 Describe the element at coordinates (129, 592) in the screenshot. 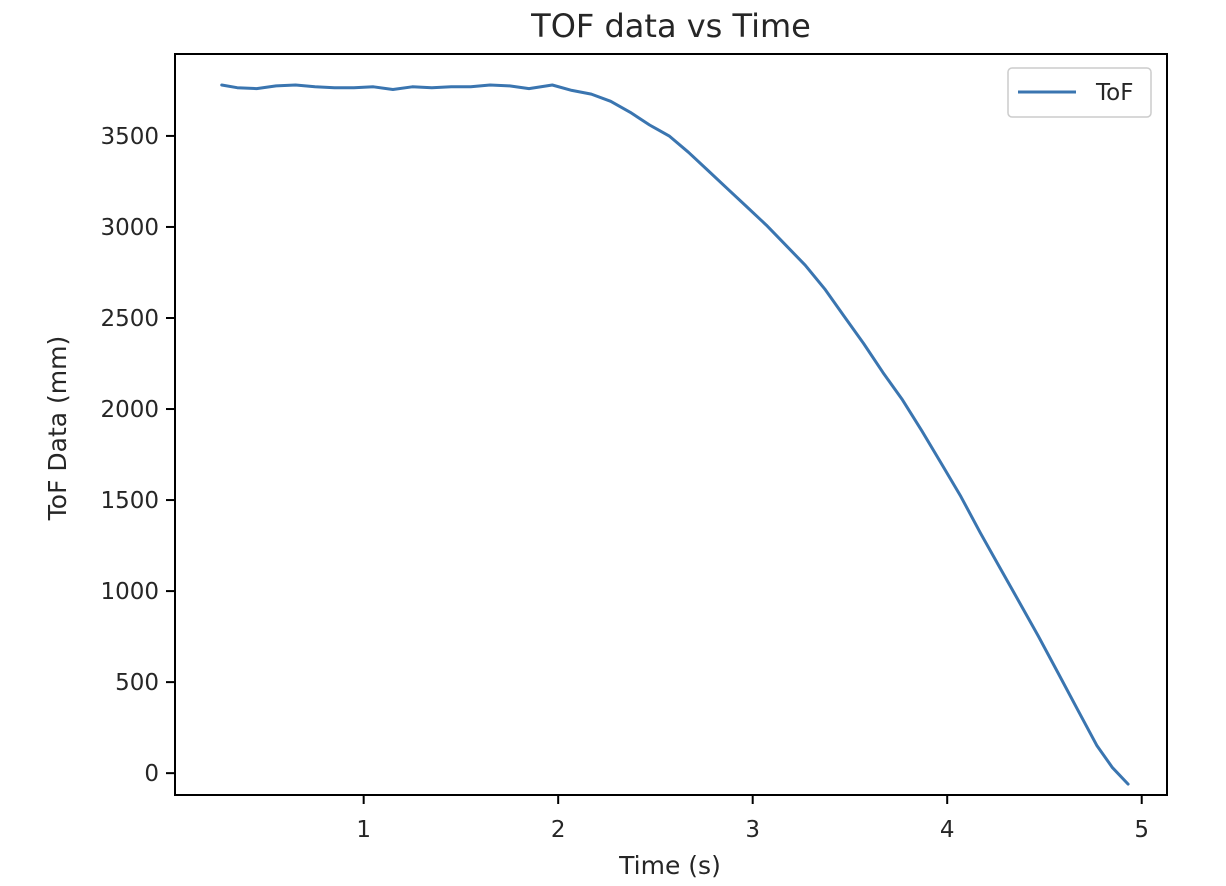

I see `y-tick-label: 1000` at that location.